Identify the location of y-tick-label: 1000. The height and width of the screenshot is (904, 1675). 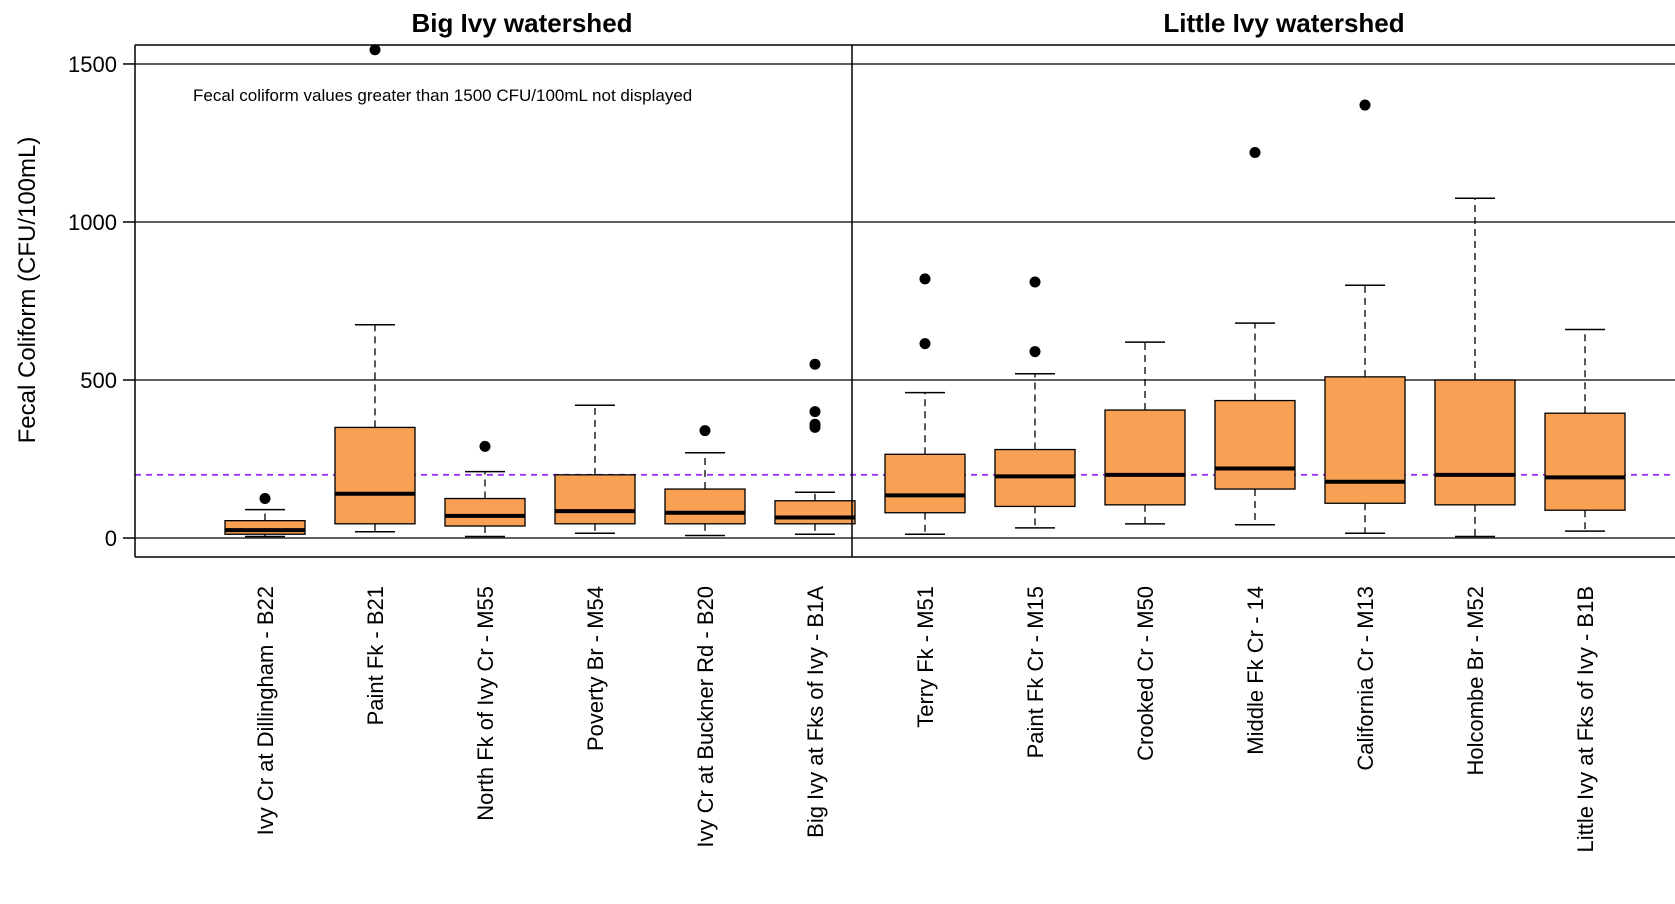
(92, 222).